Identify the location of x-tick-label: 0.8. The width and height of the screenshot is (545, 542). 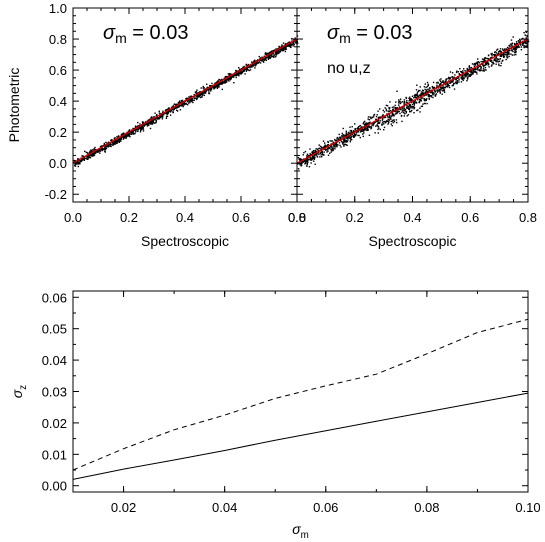
(297, 217).